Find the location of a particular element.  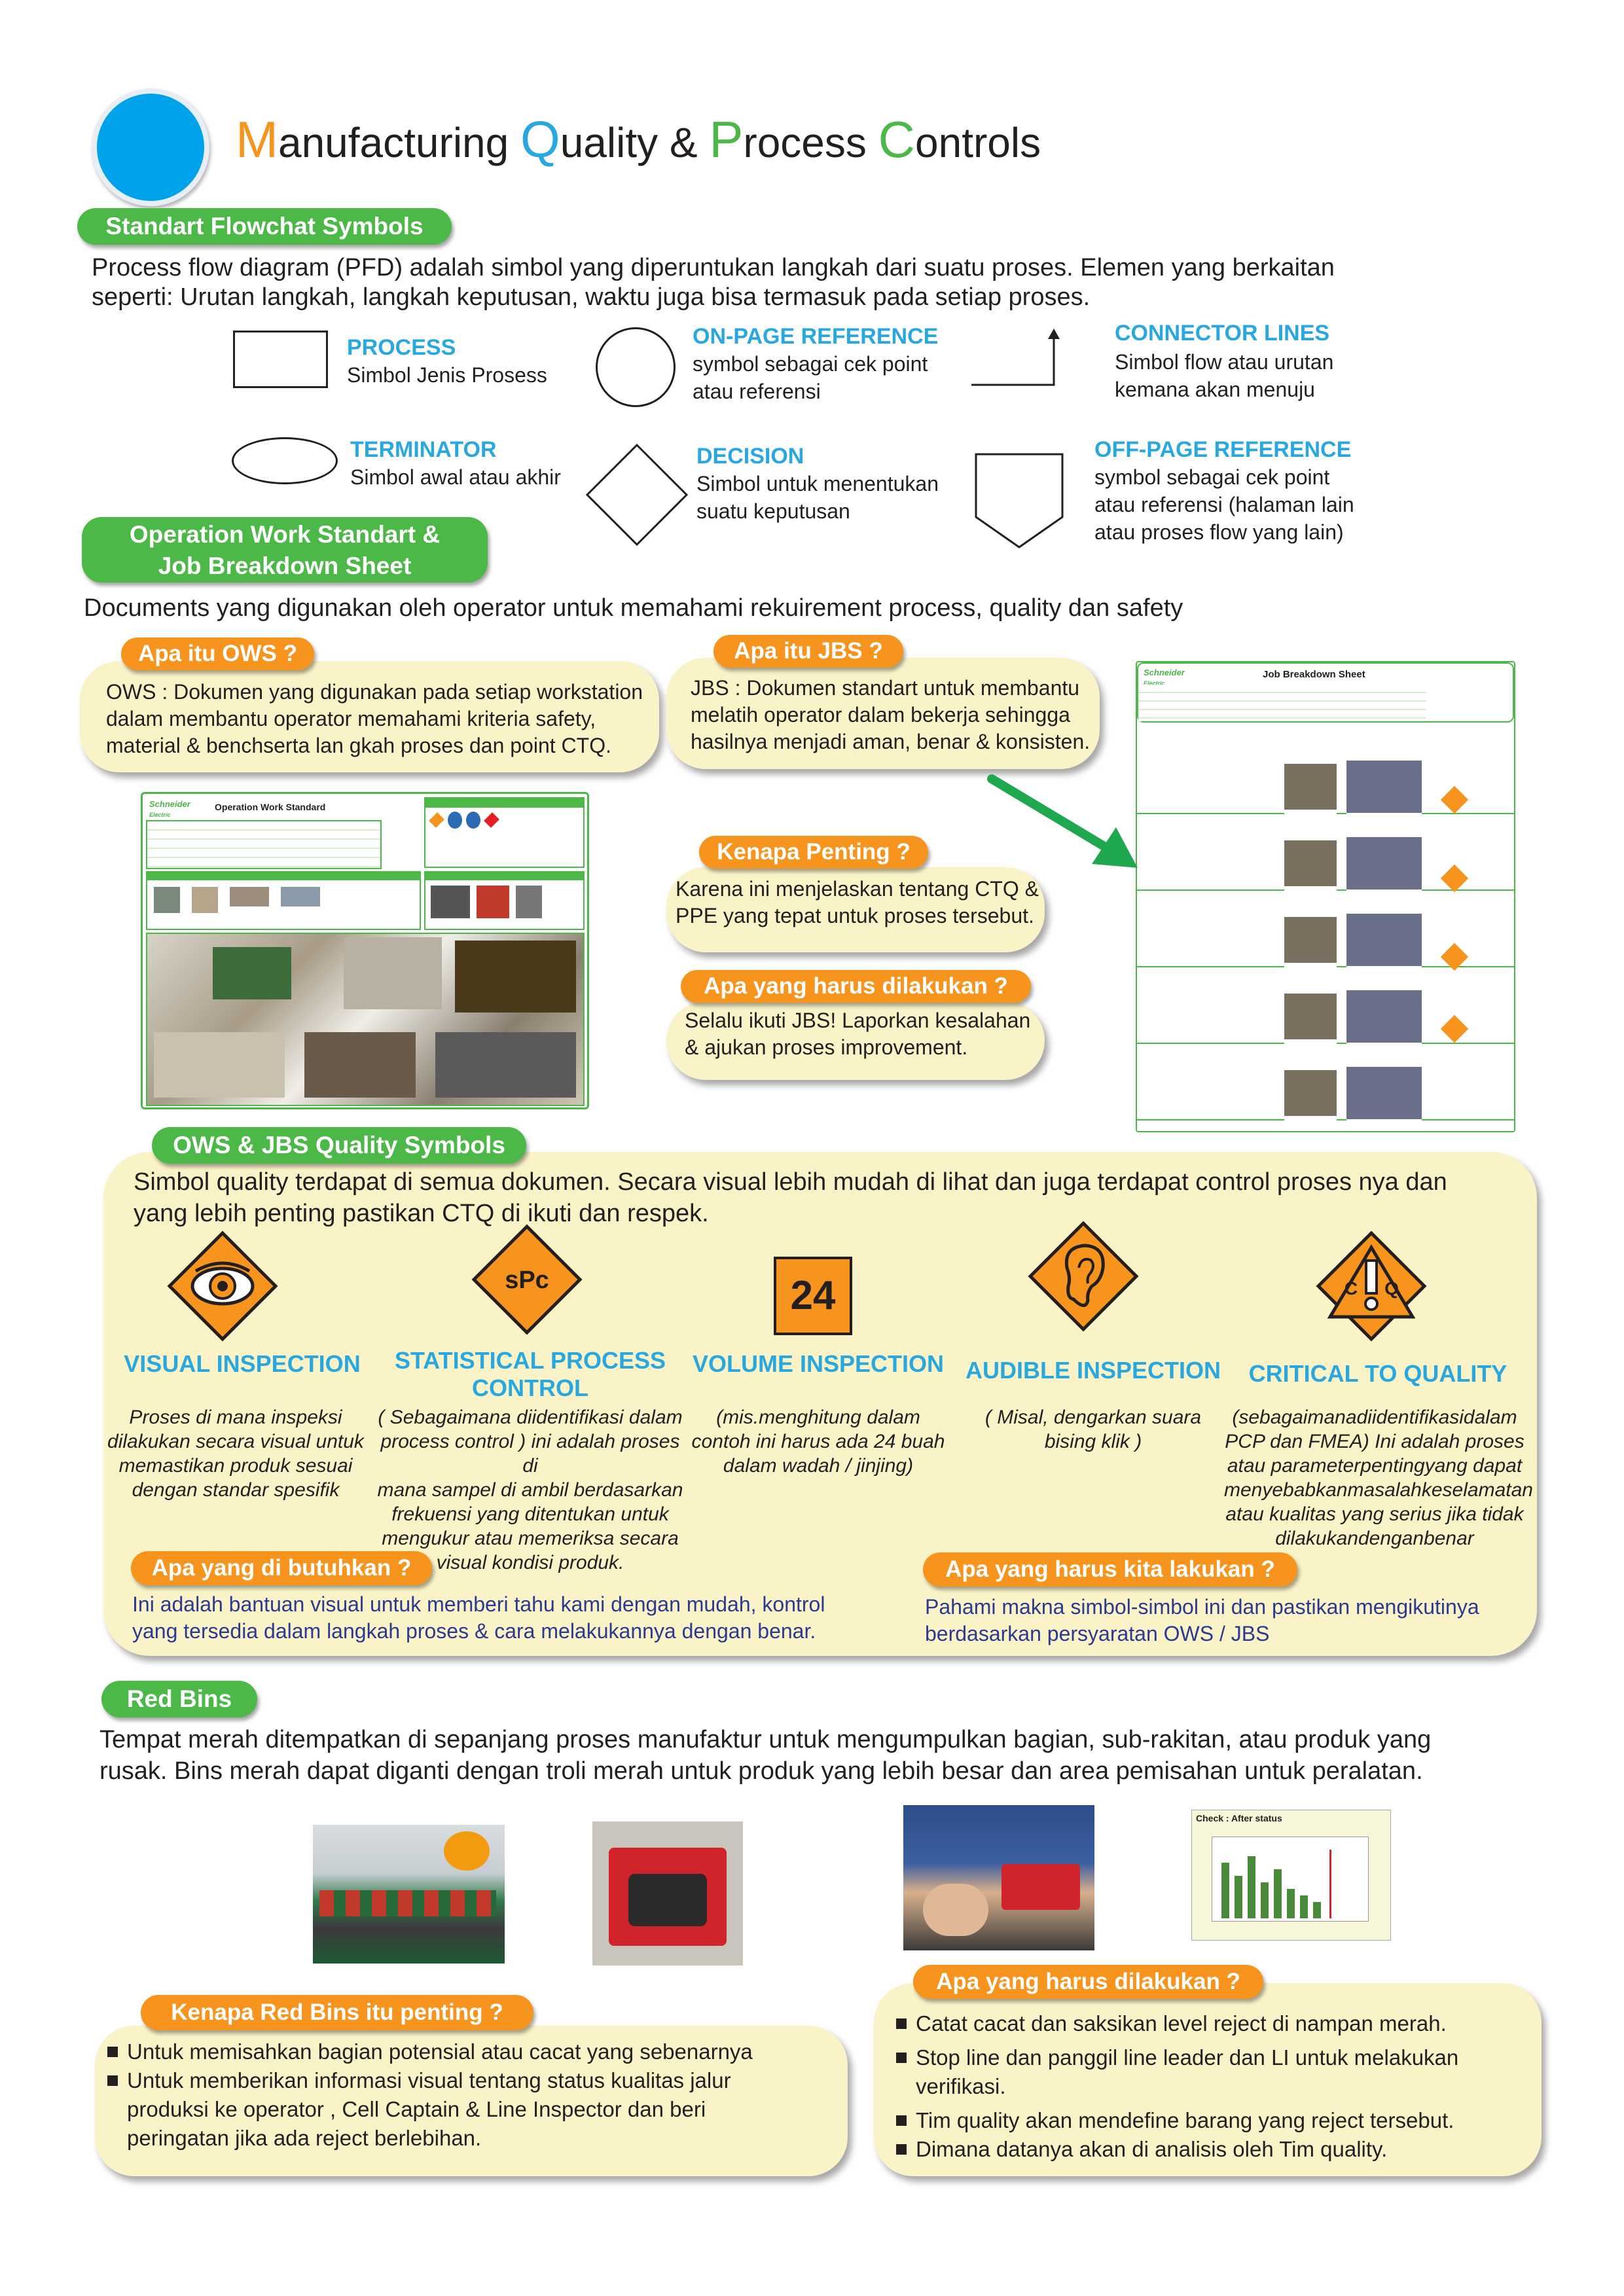

symbol-title-off-page-reference: OFF-PAGE REFERENCE is located at coordinates (1223, 449).